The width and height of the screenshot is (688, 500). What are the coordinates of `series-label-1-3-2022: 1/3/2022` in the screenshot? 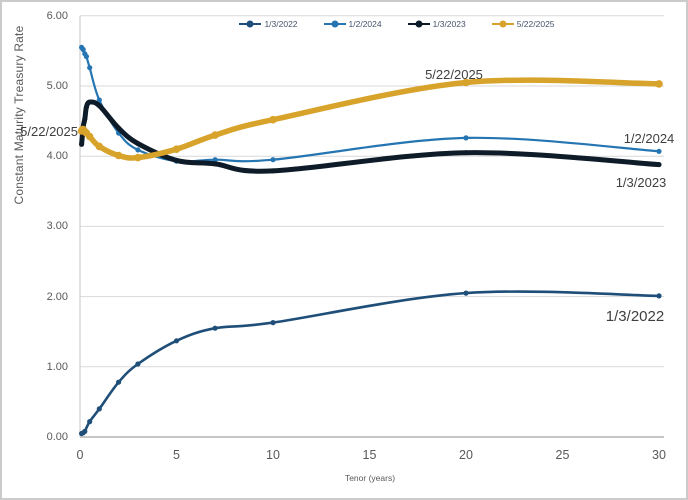 It's located at (635, 316).